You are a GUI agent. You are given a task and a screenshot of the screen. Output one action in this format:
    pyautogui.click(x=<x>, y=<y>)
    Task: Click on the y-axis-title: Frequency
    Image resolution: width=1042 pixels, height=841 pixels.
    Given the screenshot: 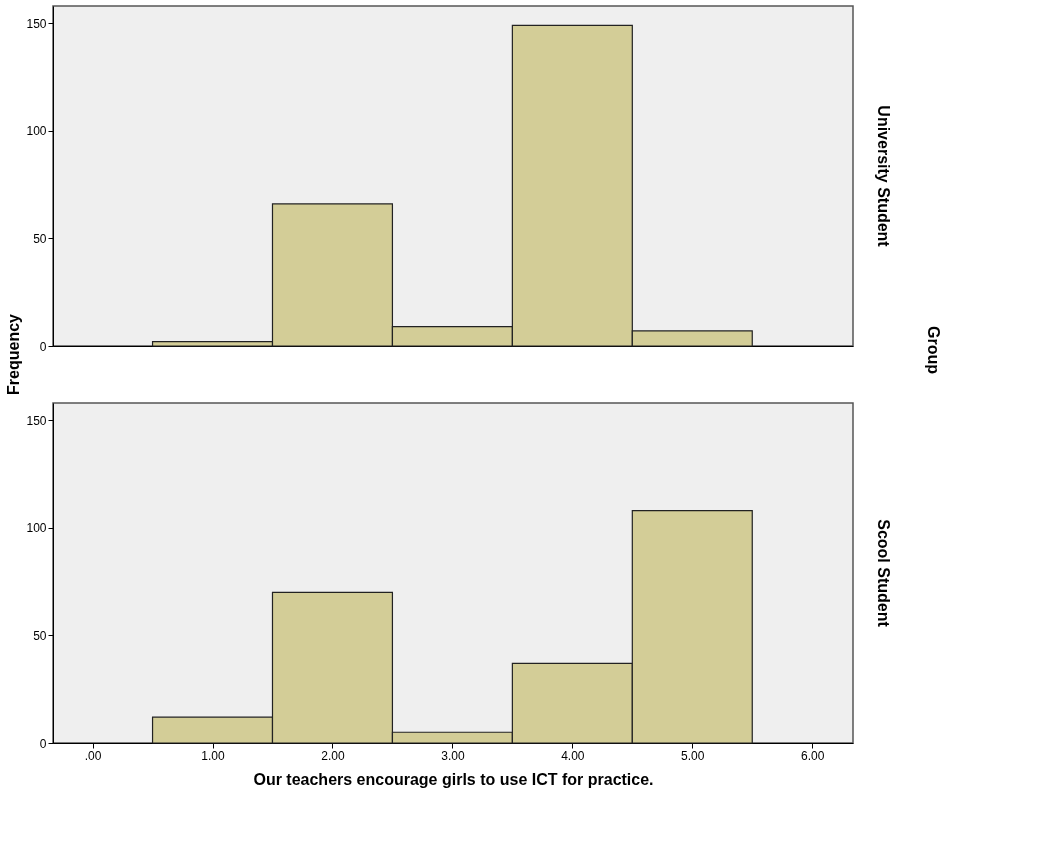 What is the action you would take?
    pyautogui.click(x=14, y=354)
    